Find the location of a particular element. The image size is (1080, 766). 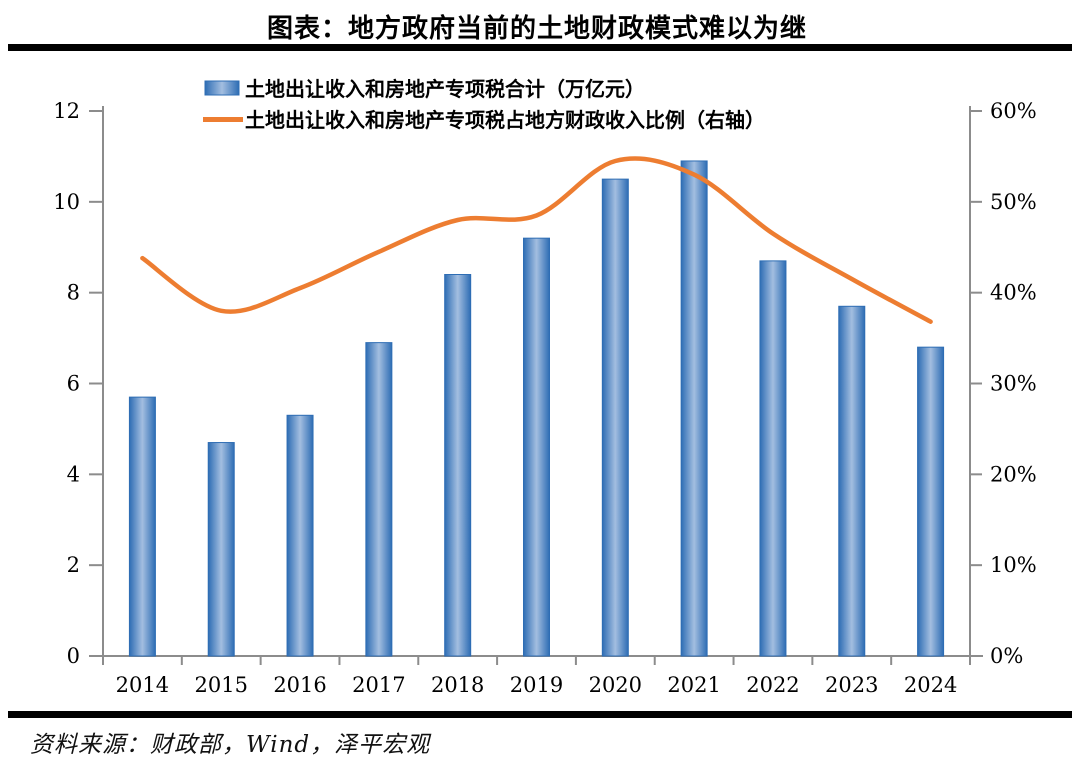

right-axis-label-30%: 30% is located at coordinates (1013, 384).